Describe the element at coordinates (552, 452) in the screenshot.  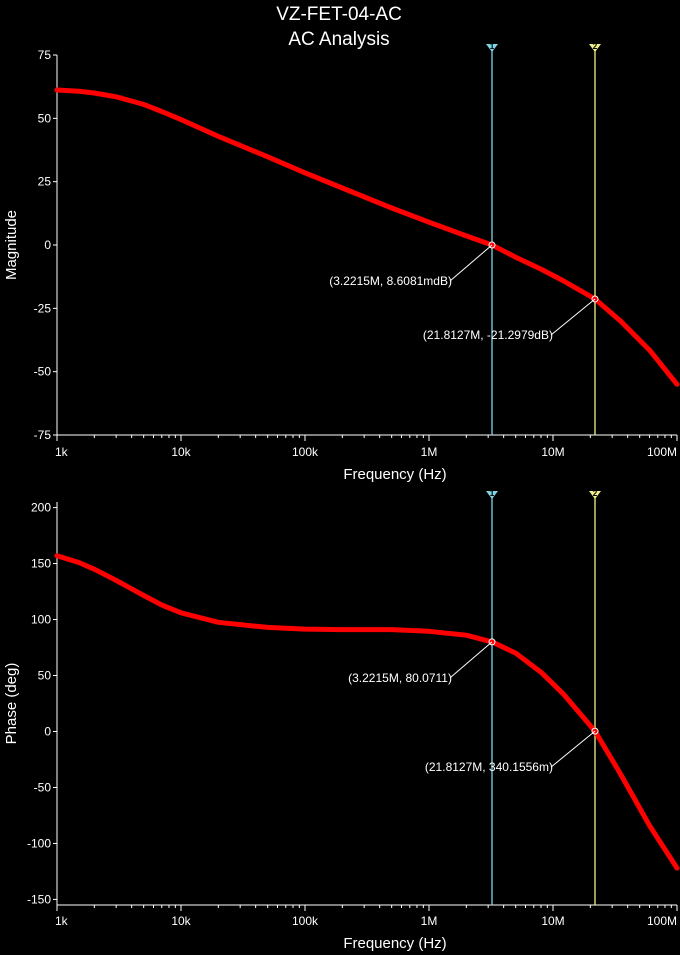
I see `magnitude-x-tick-label: 10M` at that location.